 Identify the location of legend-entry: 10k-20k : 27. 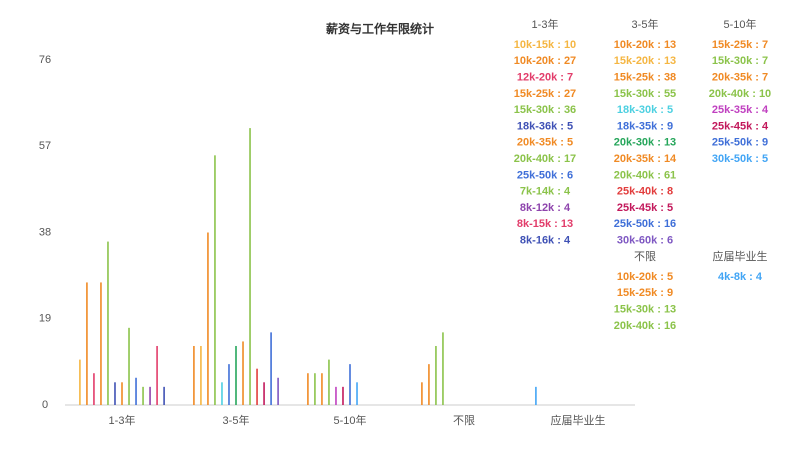
(545, 61).